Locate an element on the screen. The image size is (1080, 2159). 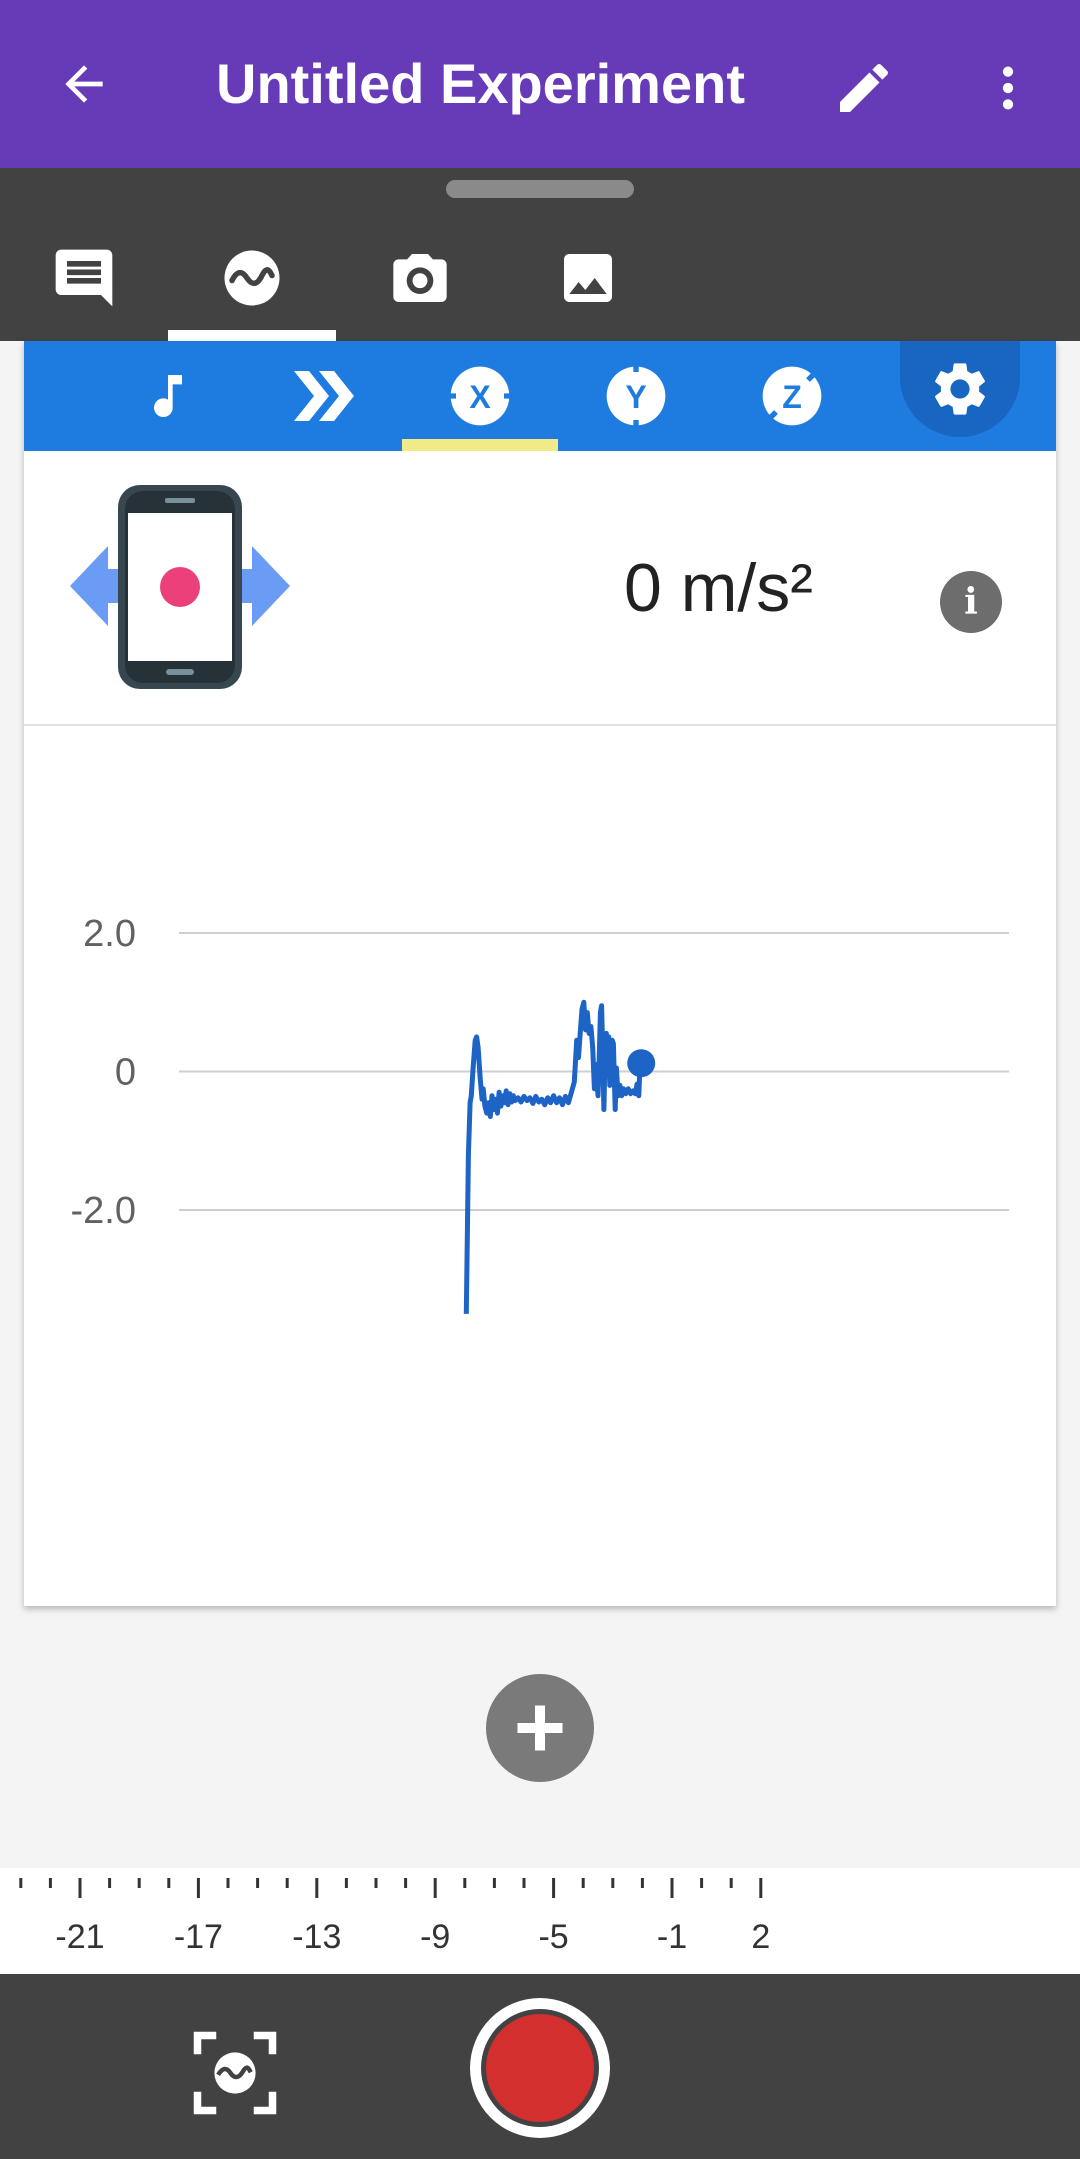
phone-tilt-x-icon is located at coordinates (180, 587).